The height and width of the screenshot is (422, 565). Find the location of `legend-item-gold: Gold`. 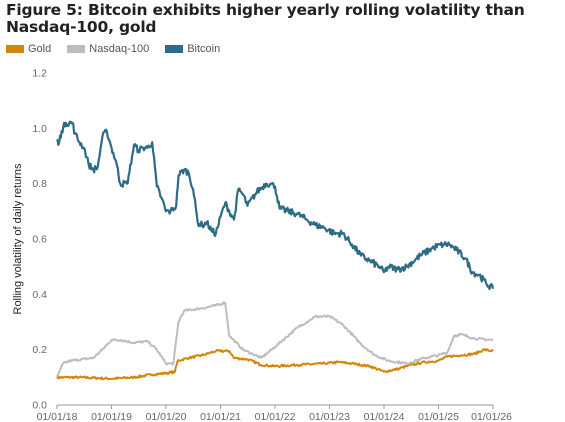

legend-item-gold: Gold is located at coordinates (28, 49).